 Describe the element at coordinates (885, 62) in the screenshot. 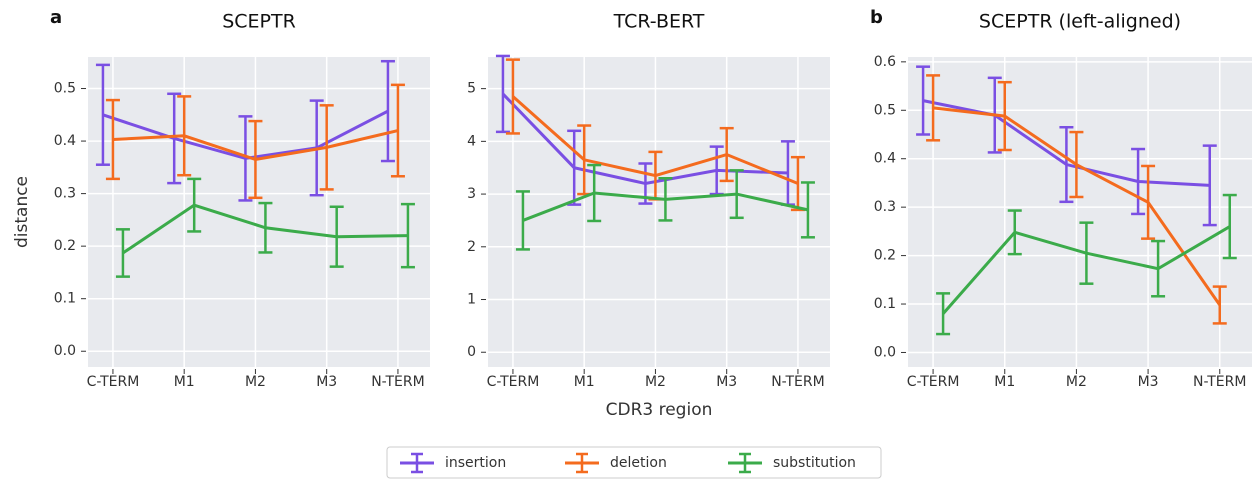

I see `y-tick-label: 0.6` at that location.